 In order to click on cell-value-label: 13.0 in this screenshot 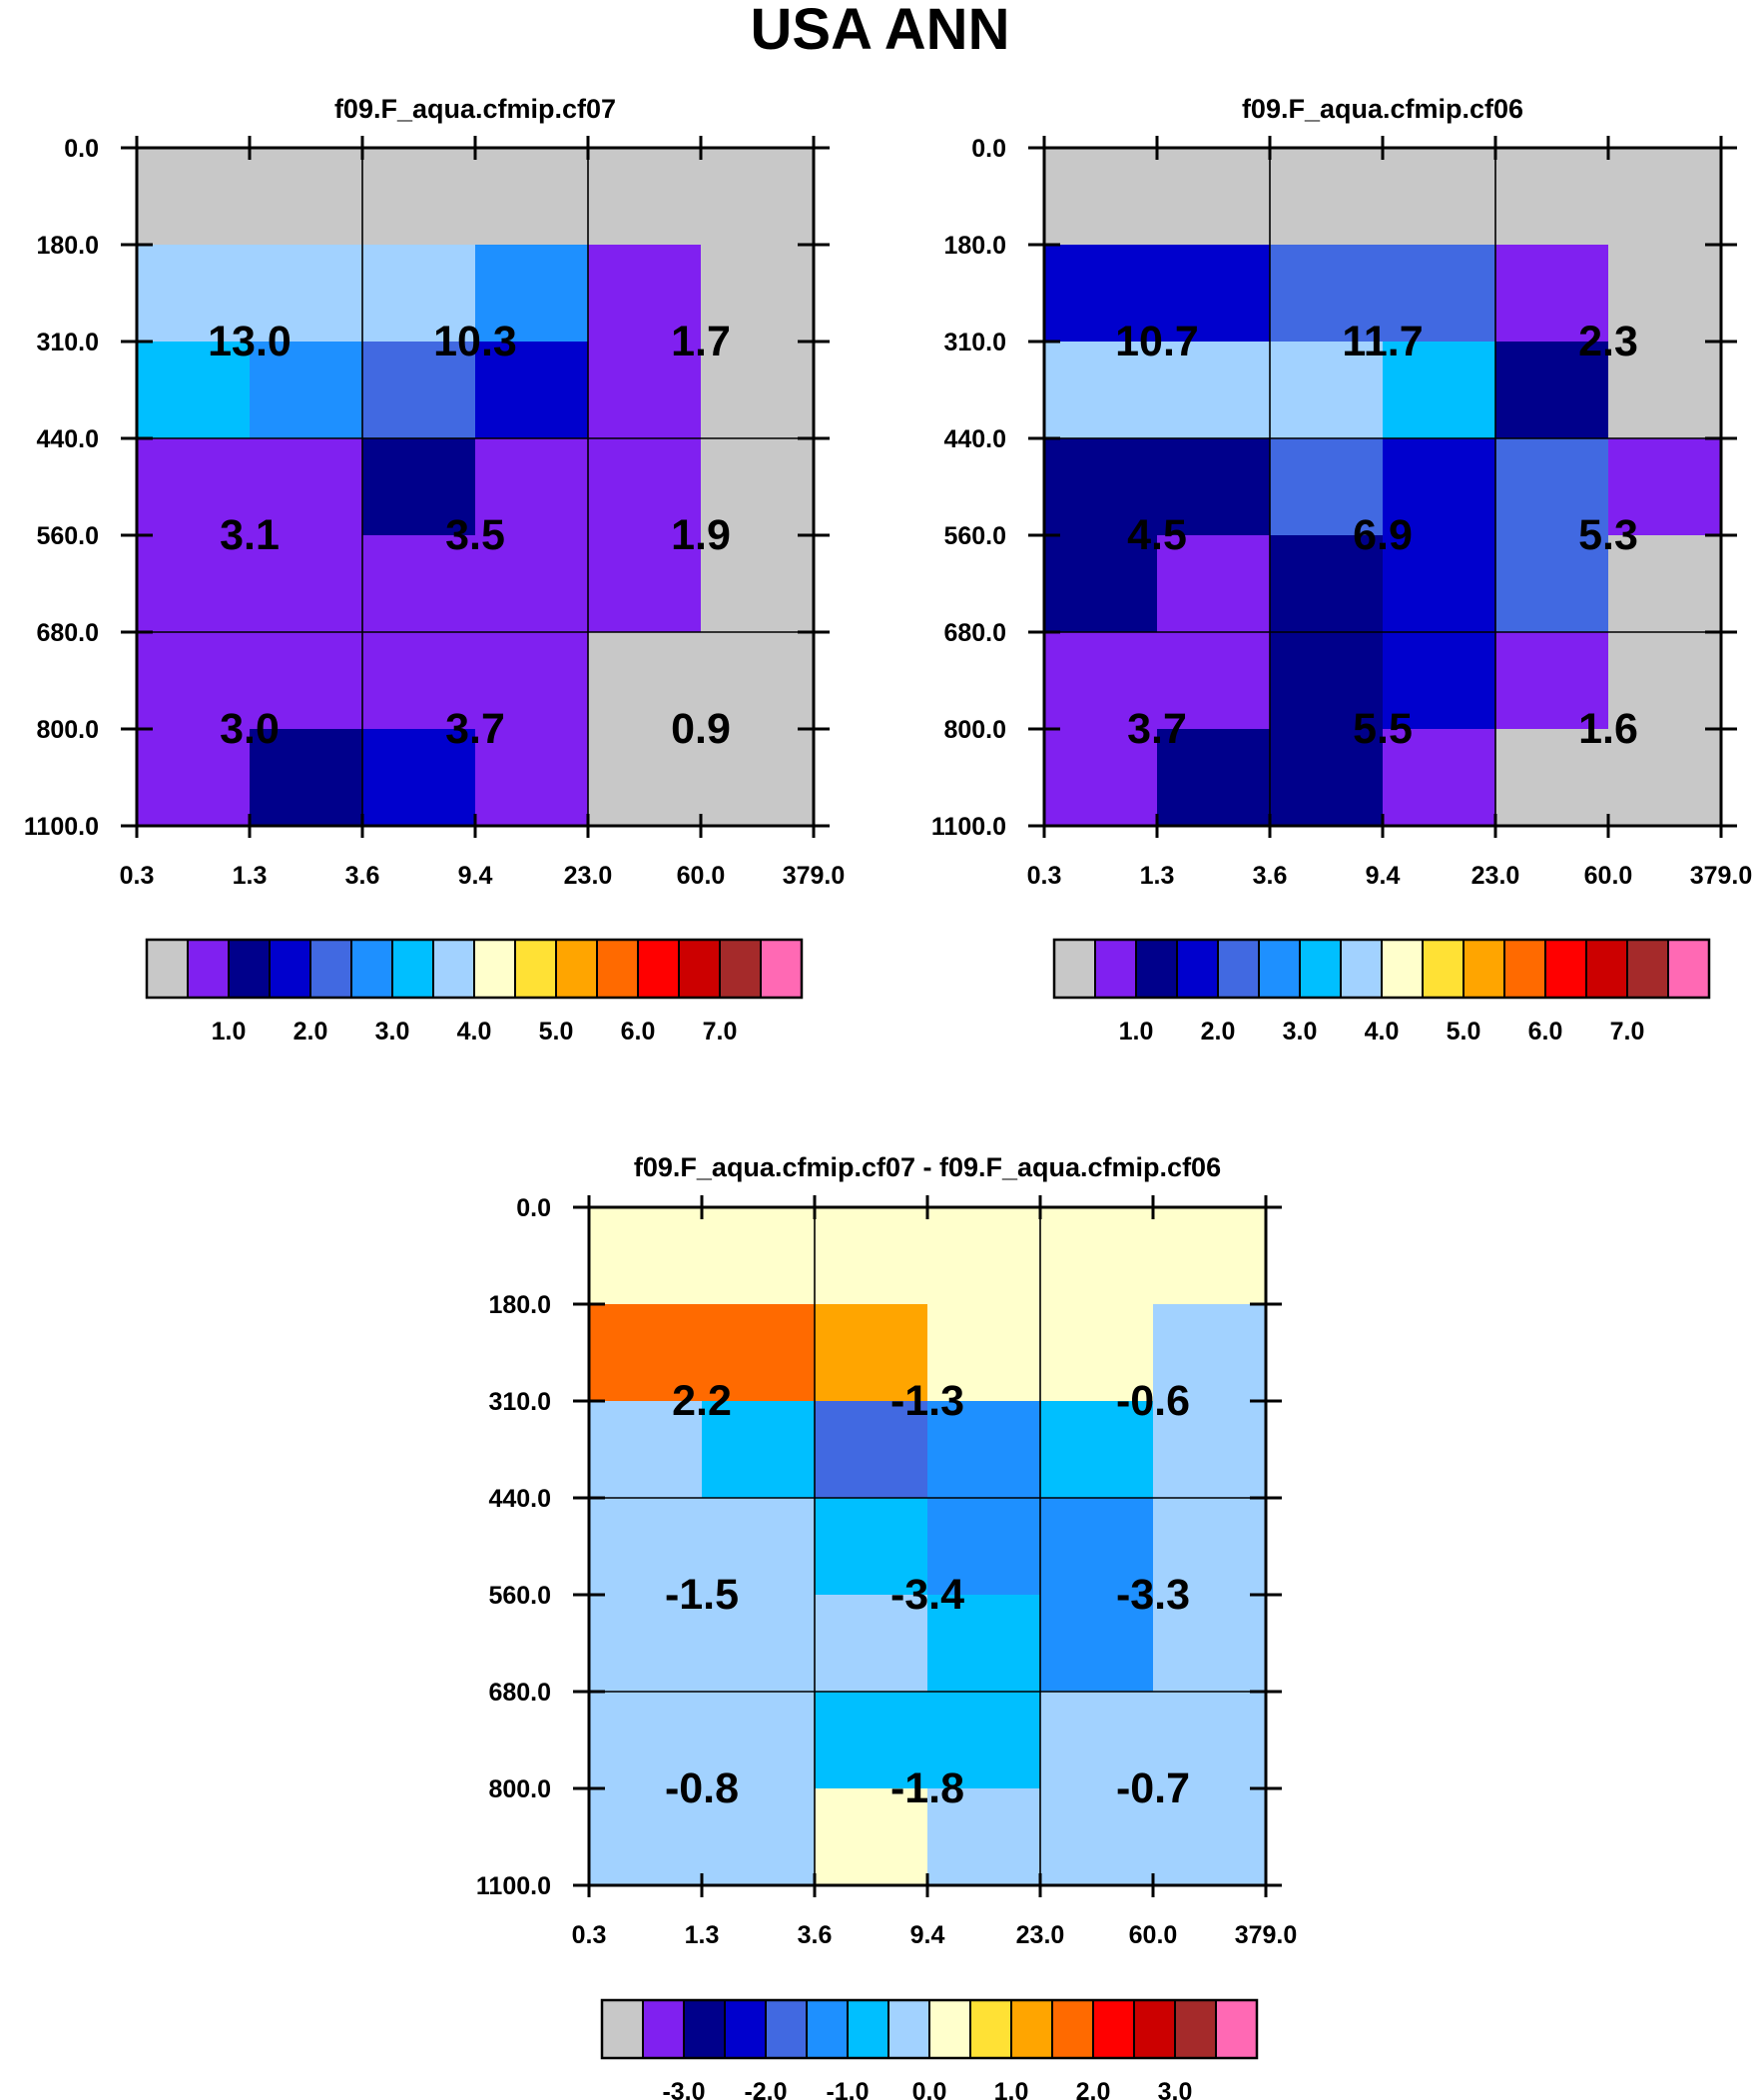, I will do `click(250, 341)`.